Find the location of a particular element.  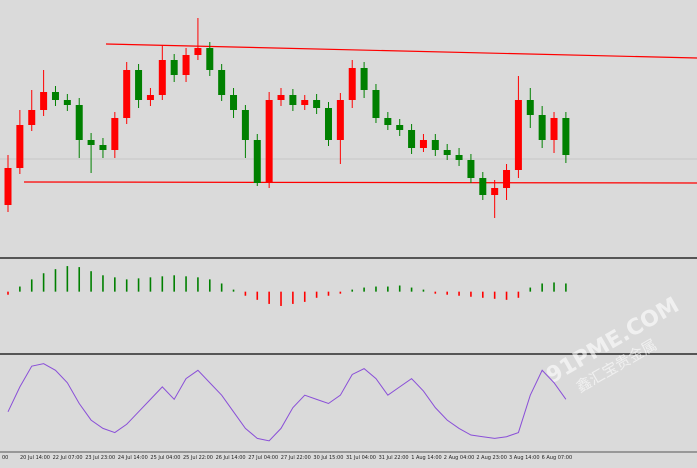

x-tick-label: 31 Jul 04:00 is located at coordinates (361, 458).